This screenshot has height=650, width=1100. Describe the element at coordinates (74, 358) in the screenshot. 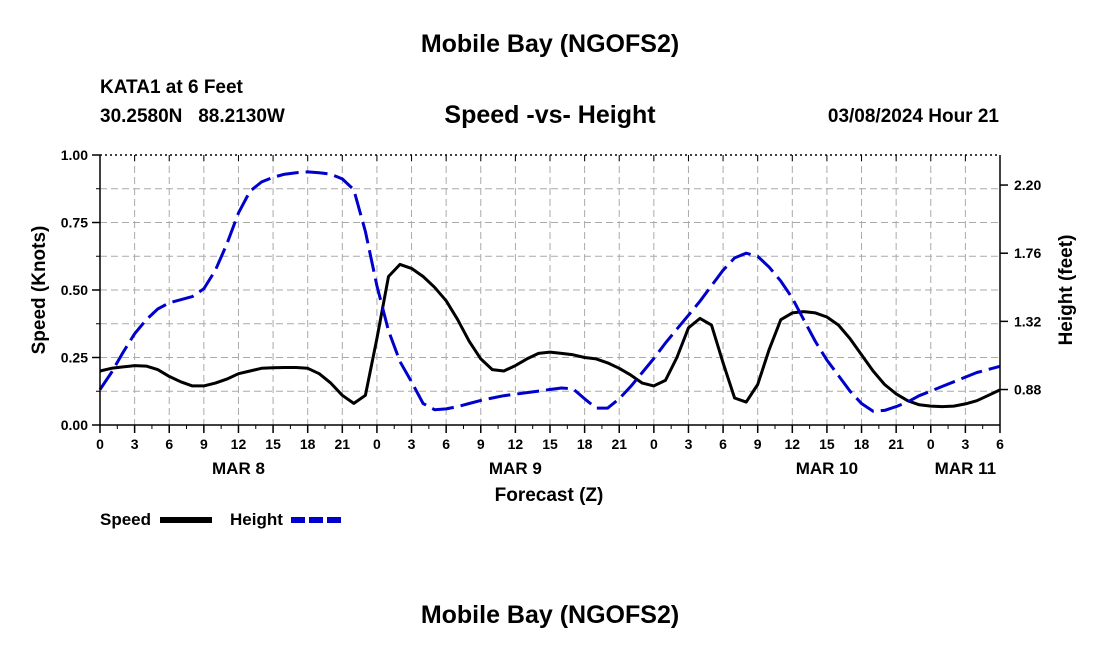

I see `y-left-tick-label: 0.25` at that location.